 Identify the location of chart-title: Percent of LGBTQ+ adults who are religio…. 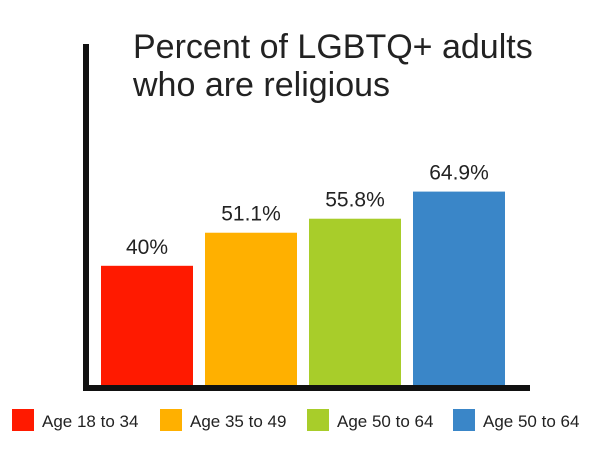
(332, 66).